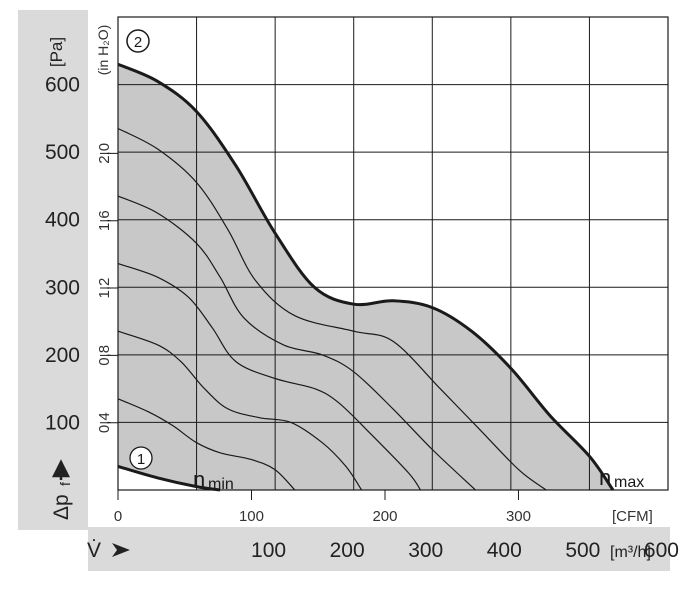 This screenshot has width=691, height=594. I want to click on x-axis-secondary-unit: [CFM], so click(632, 516).